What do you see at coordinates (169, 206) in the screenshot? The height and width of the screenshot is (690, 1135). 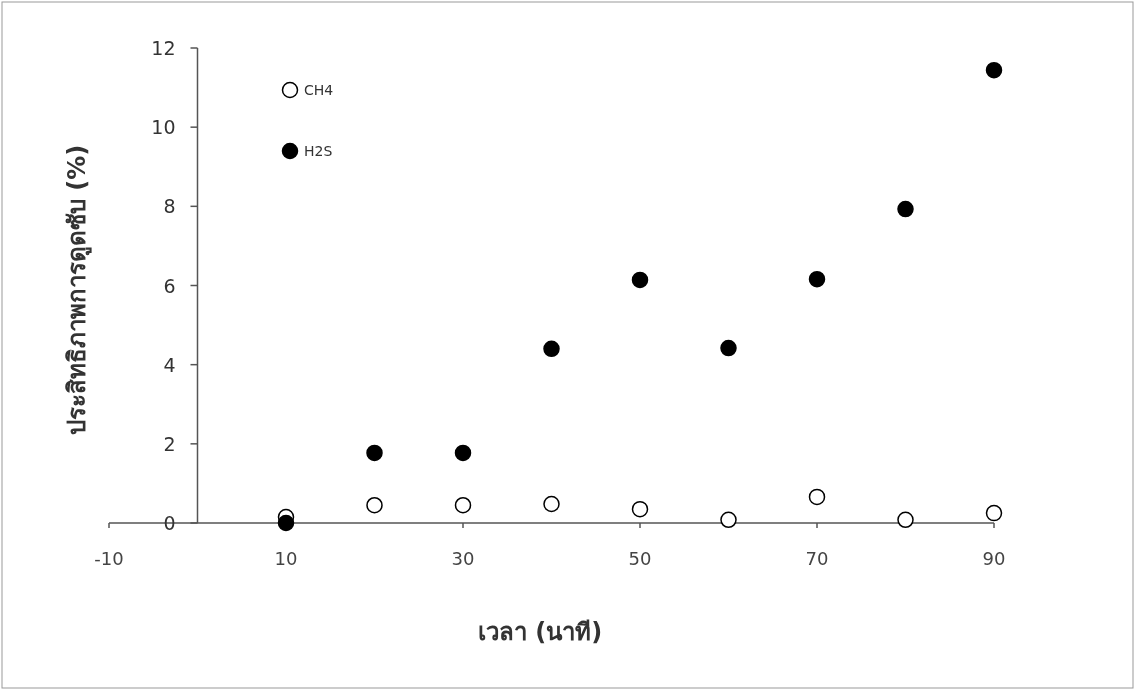 I see `y-tick-label: 8` at bounding box center [169, 206].